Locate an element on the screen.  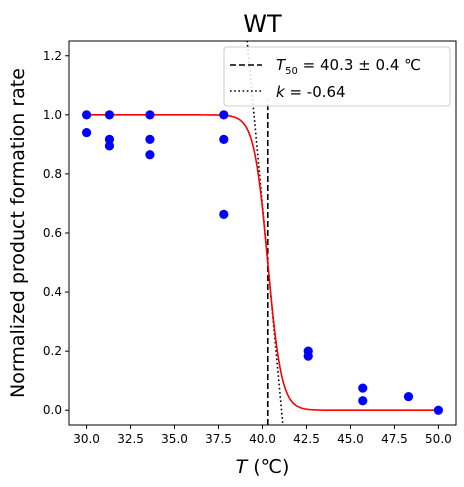
x-axis-ticks: 30.0 32.5 35.0 37.5 40.0 42.5 45.0 47.5 50.0 is located at coordinates (262, 435).